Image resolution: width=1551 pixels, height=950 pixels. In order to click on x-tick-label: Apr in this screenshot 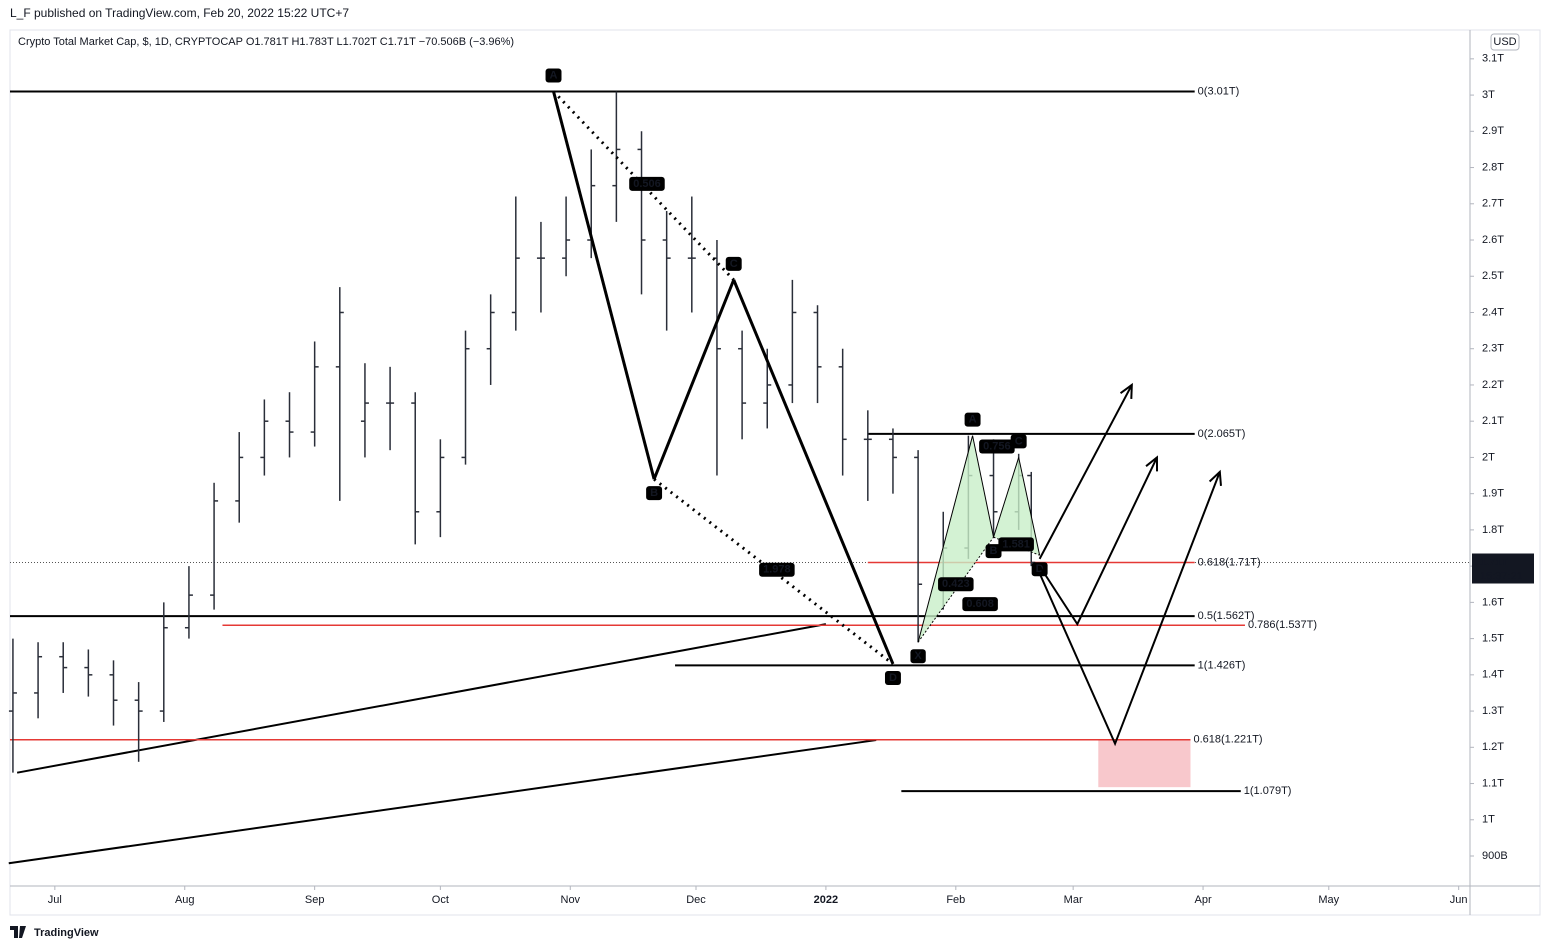, I will do `click(1202, 900)`.